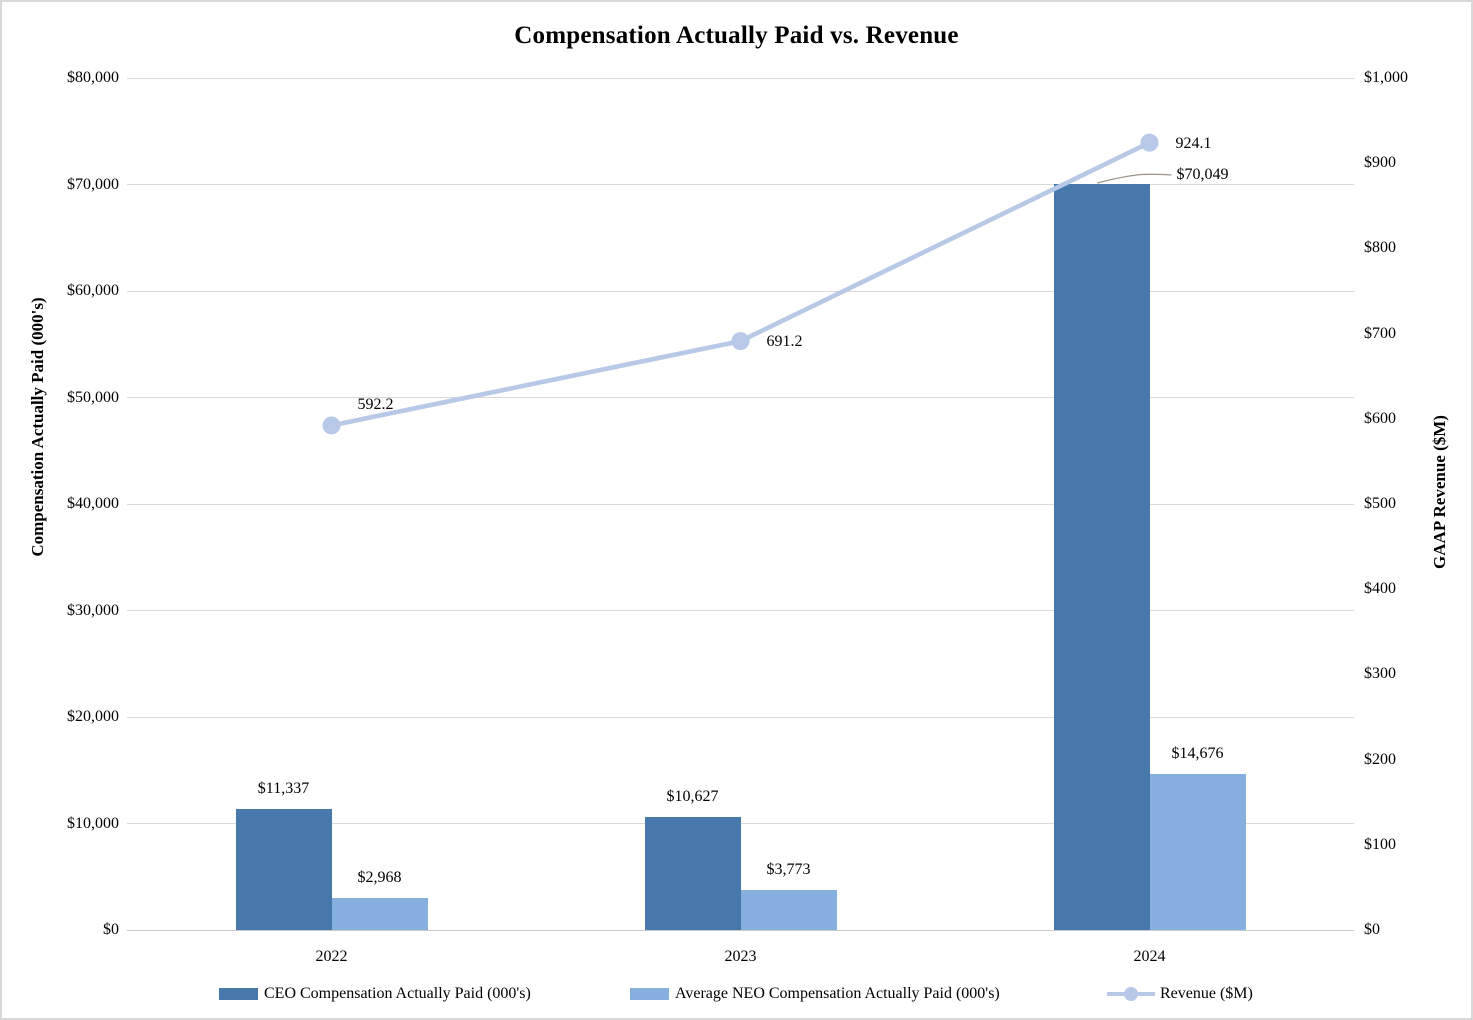  What do you see at coordinates (375, 405) in the screenshot?
I see `line-data-label: 592.2` at bounding box center [375, 405].